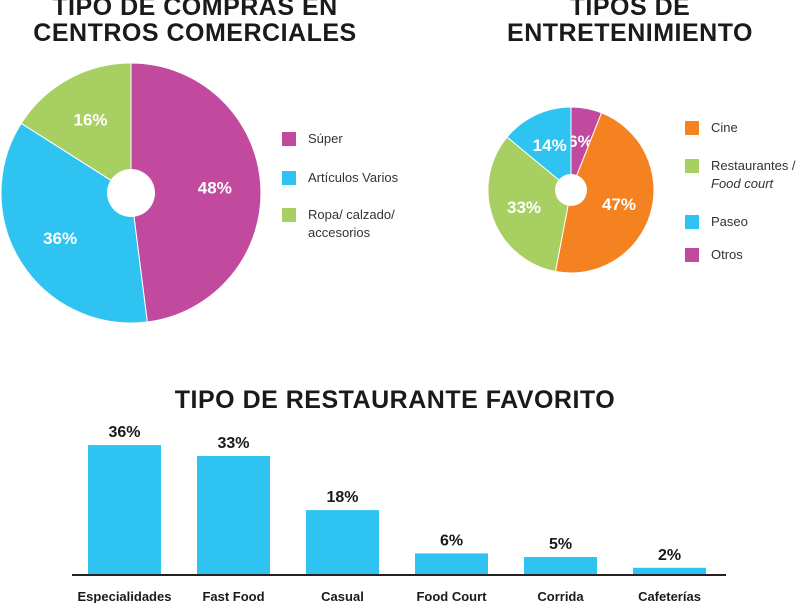 This screenshot has height=603, width=800. Describe the element at coordinates (742, 183) in the screenshot. I see `legend-label-food-court: Food court` at that location.